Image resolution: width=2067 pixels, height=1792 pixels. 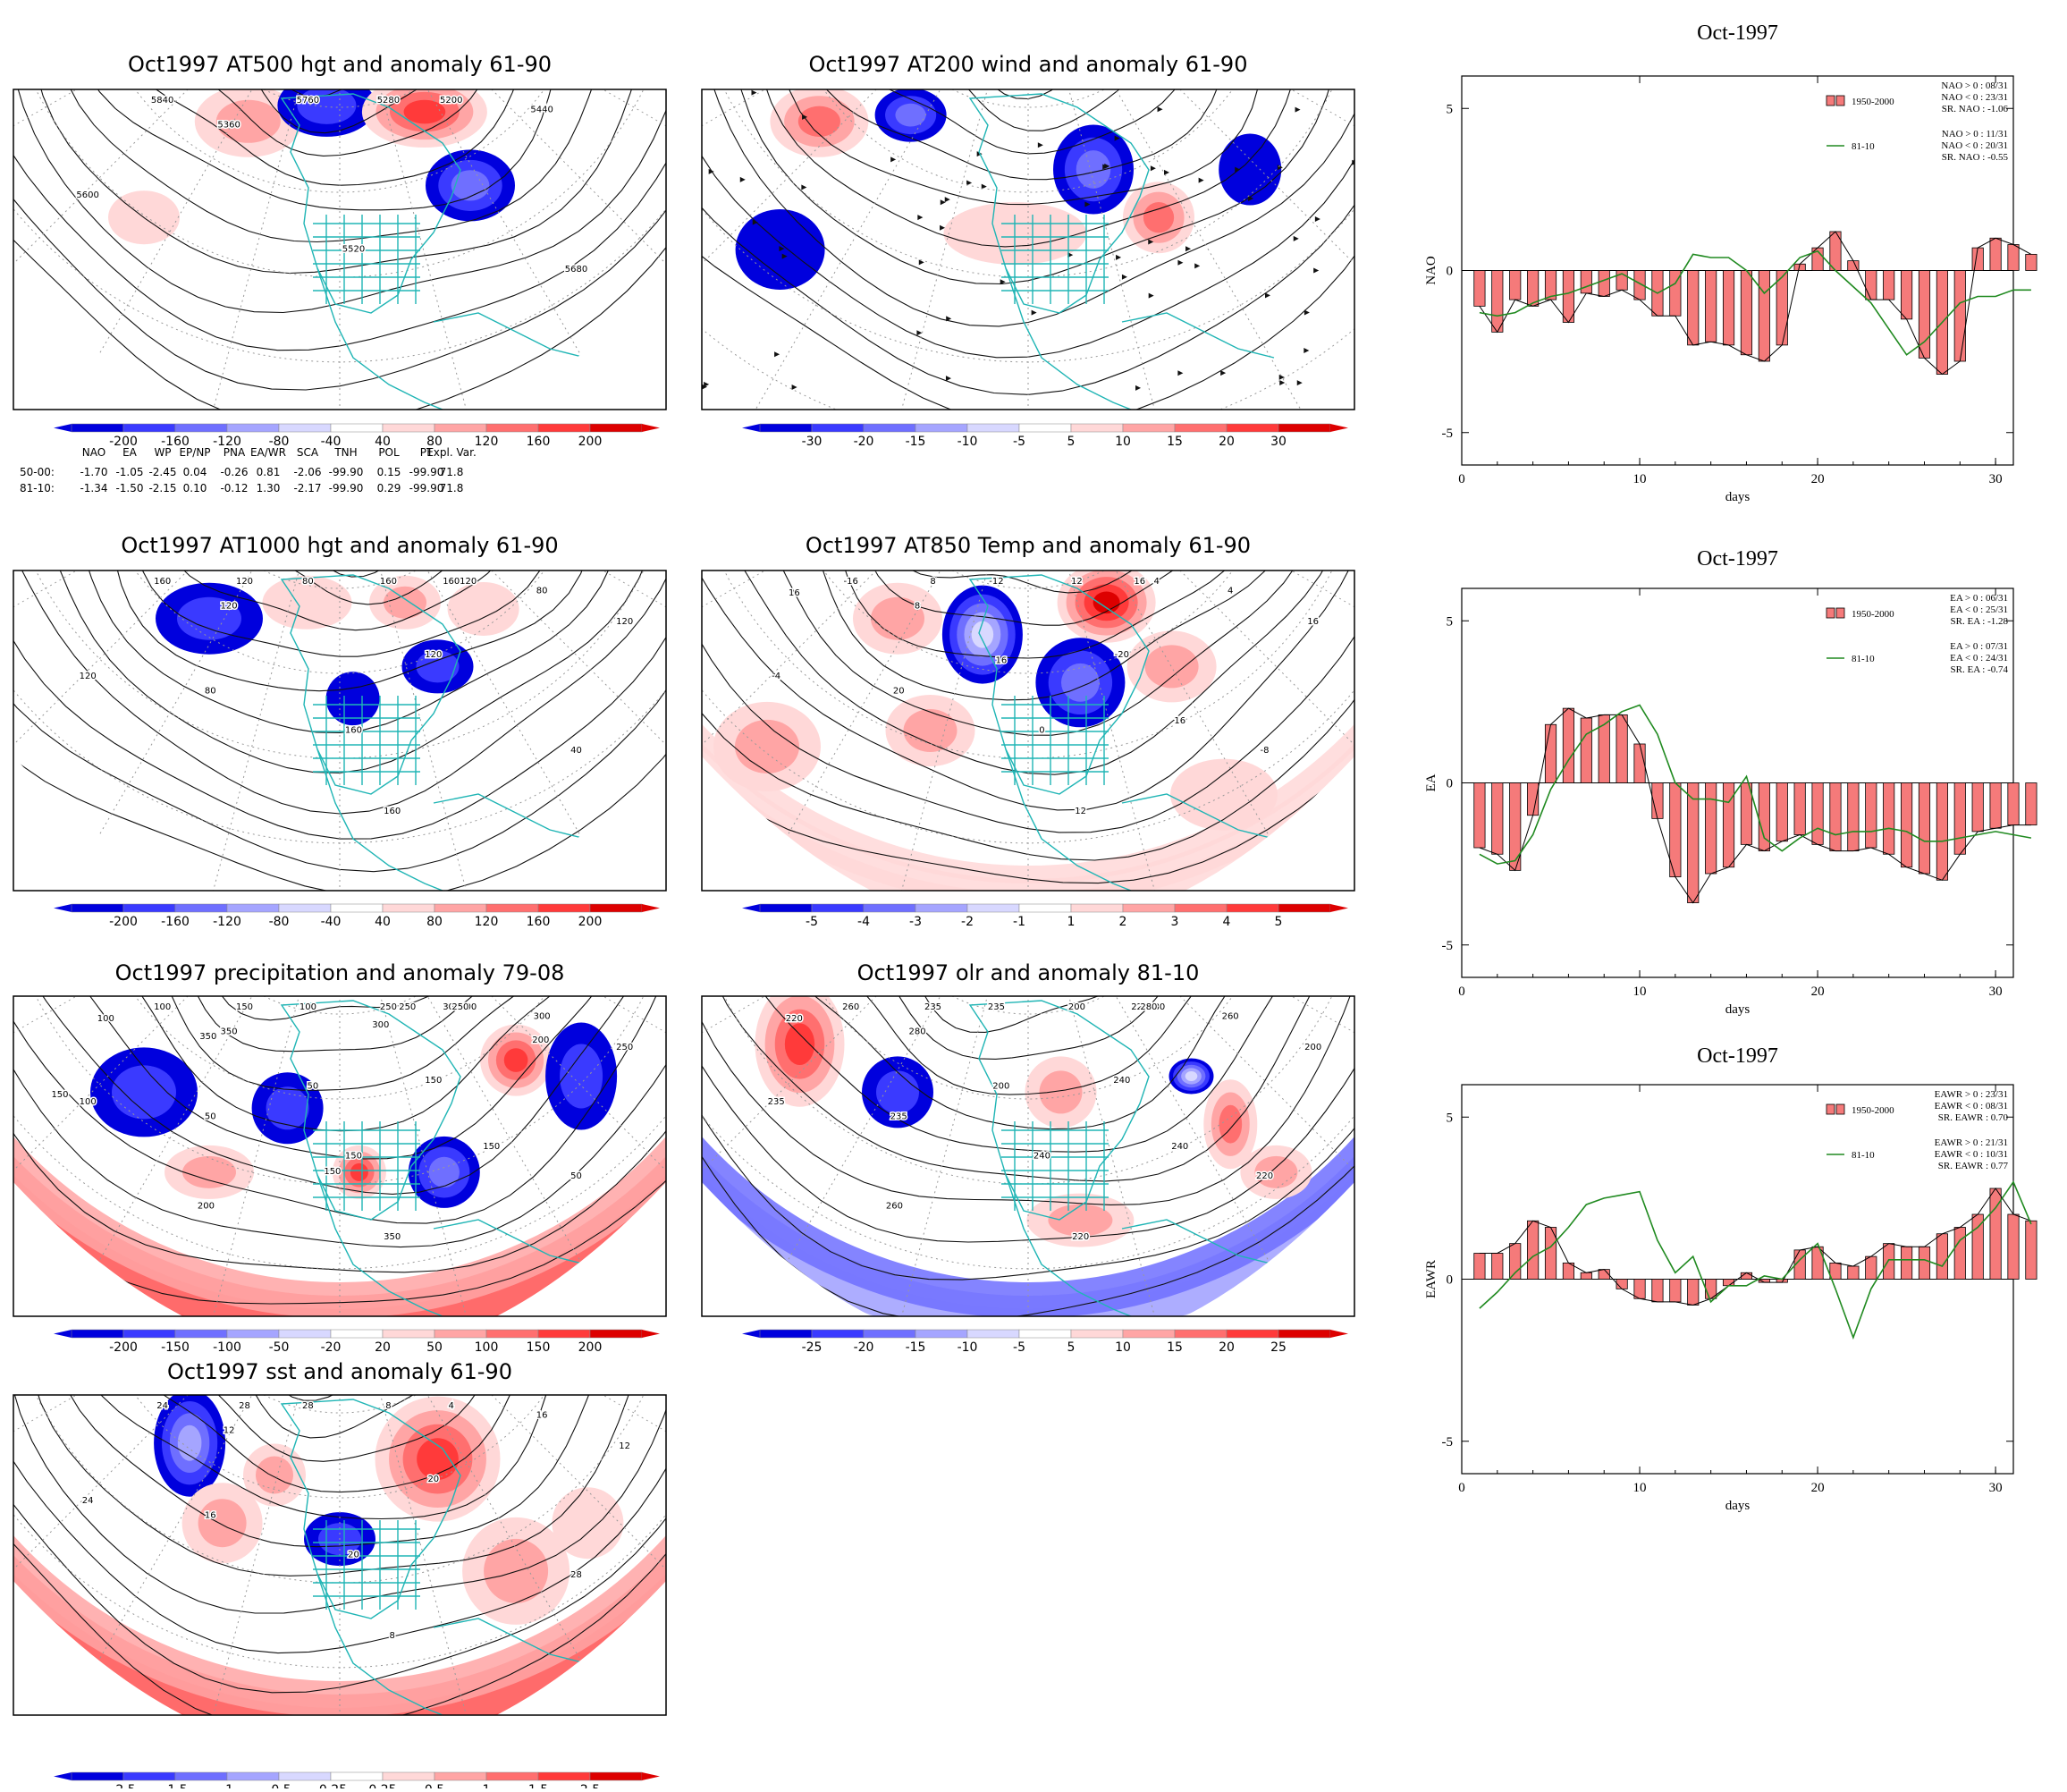 What do you see at coordinates (388, 1406) in the screenshot?
I see `contour-label: 8` at bounding box center [388, 1406].